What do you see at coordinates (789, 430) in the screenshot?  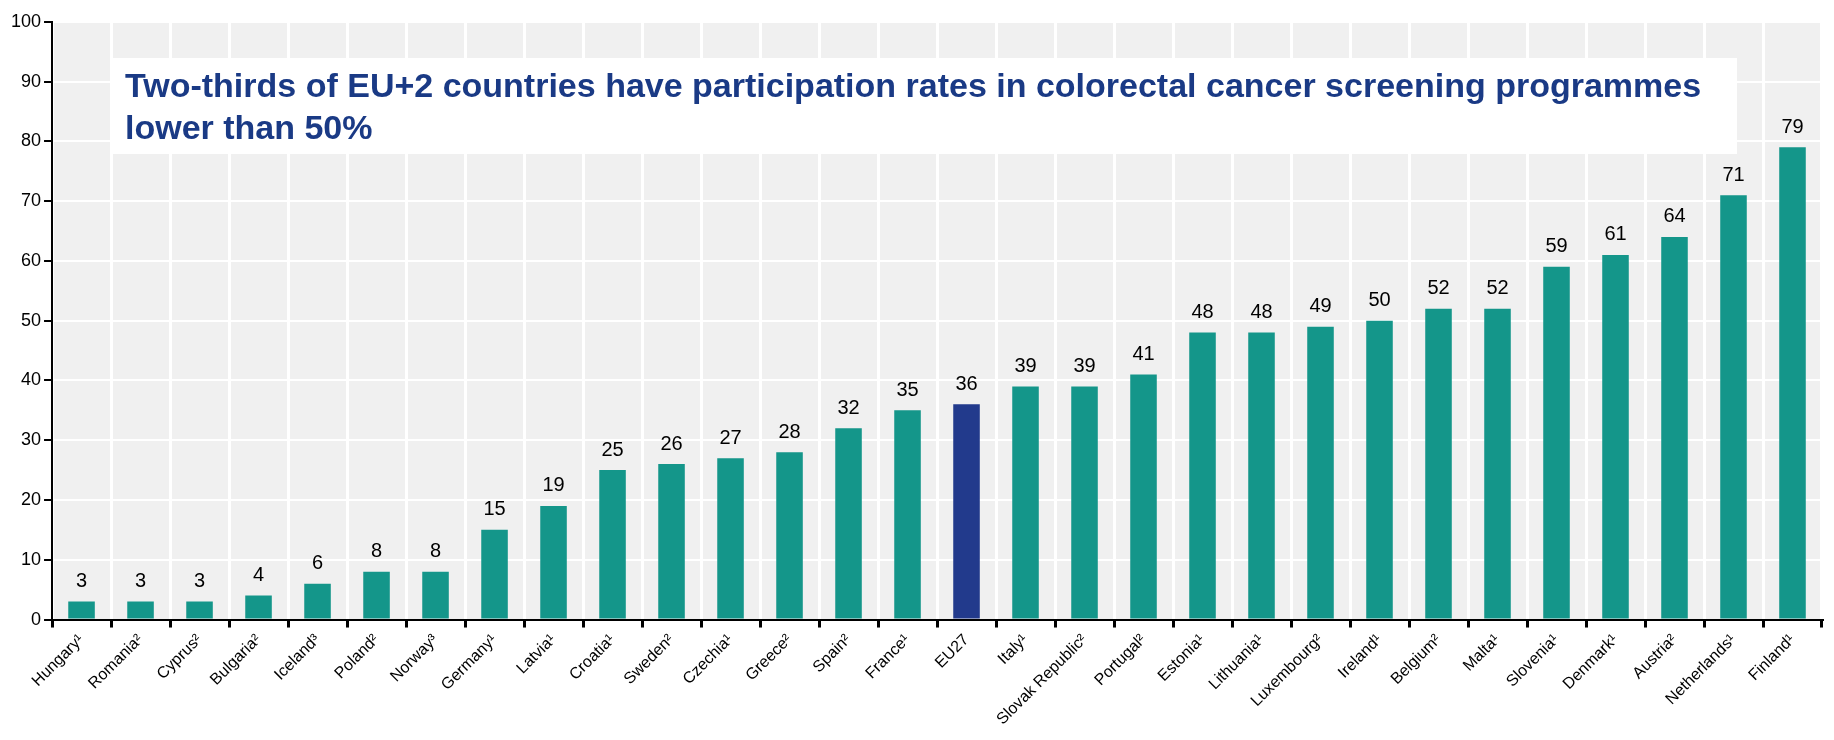 I see `data-label: 28` at bounding box center [789, 430].